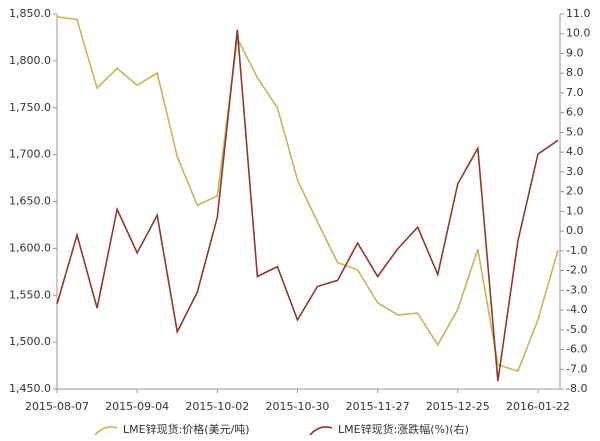 This screenshot has width=600, height=441. What do you see at coordinates (576, 388) in the screenshot?
I see `y2-tick-label: -8.0` at bounding box center [576, 388].